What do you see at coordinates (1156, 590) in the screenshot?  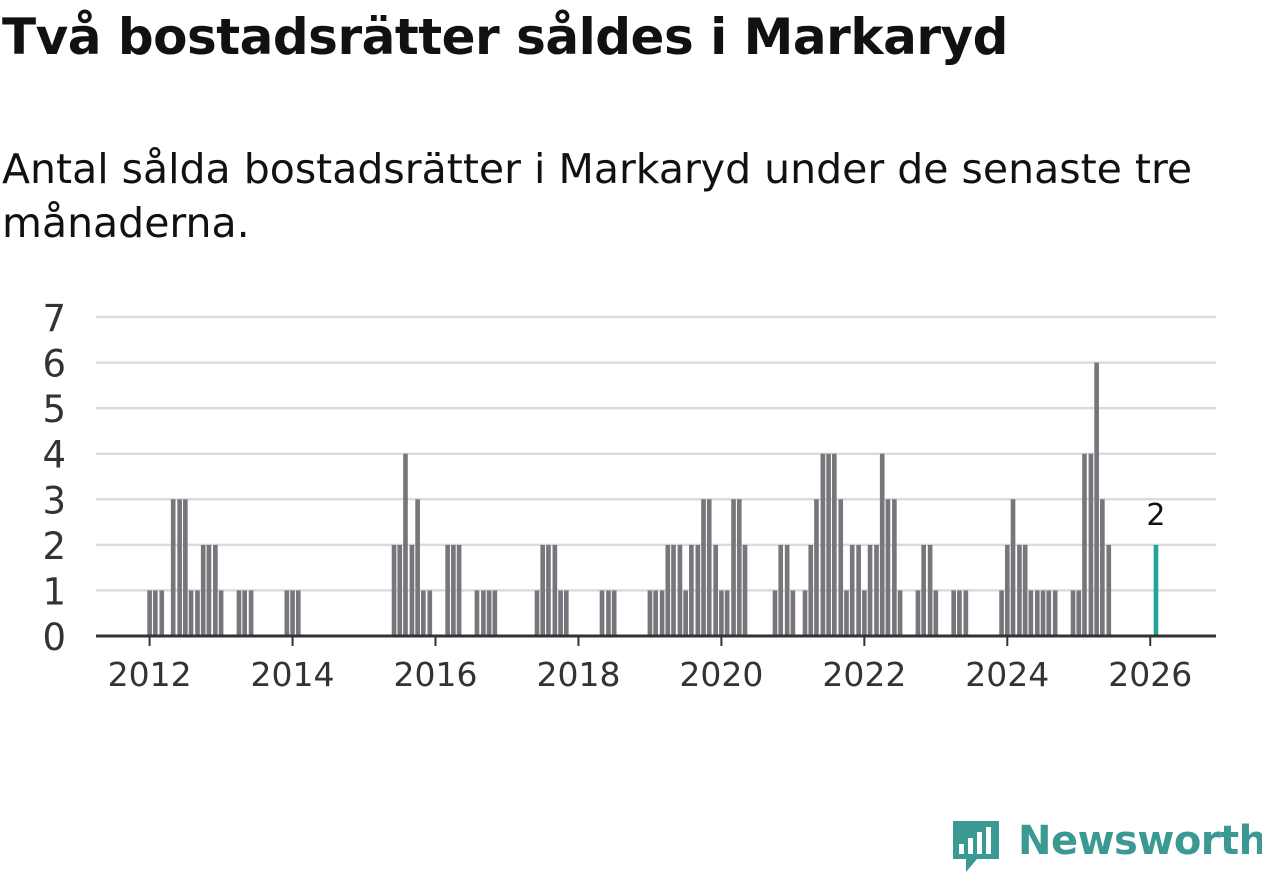 I see `highlighted-bar` at bounding box center [1156, 590].